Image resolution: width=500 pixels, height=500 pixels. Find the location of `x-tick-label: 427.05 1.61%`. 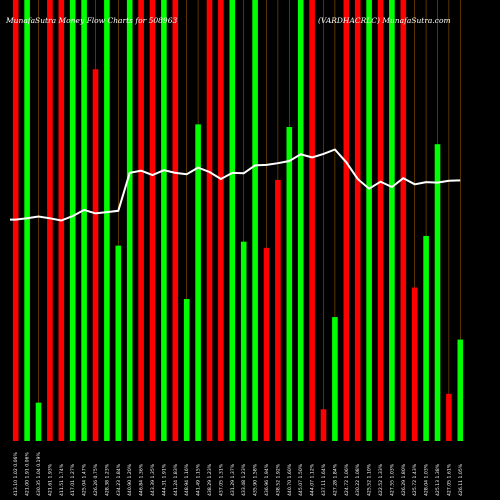

x-tick-label: 427.05 1.61% is located at coordinates (449, 479).